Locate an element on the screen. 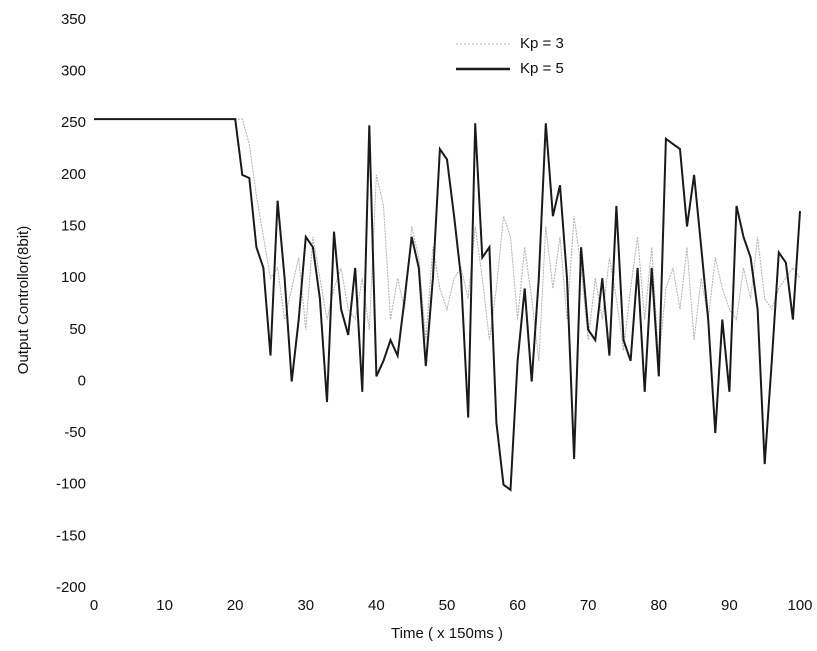  y-tick-label: -50 is located at coordinates (75, 432).